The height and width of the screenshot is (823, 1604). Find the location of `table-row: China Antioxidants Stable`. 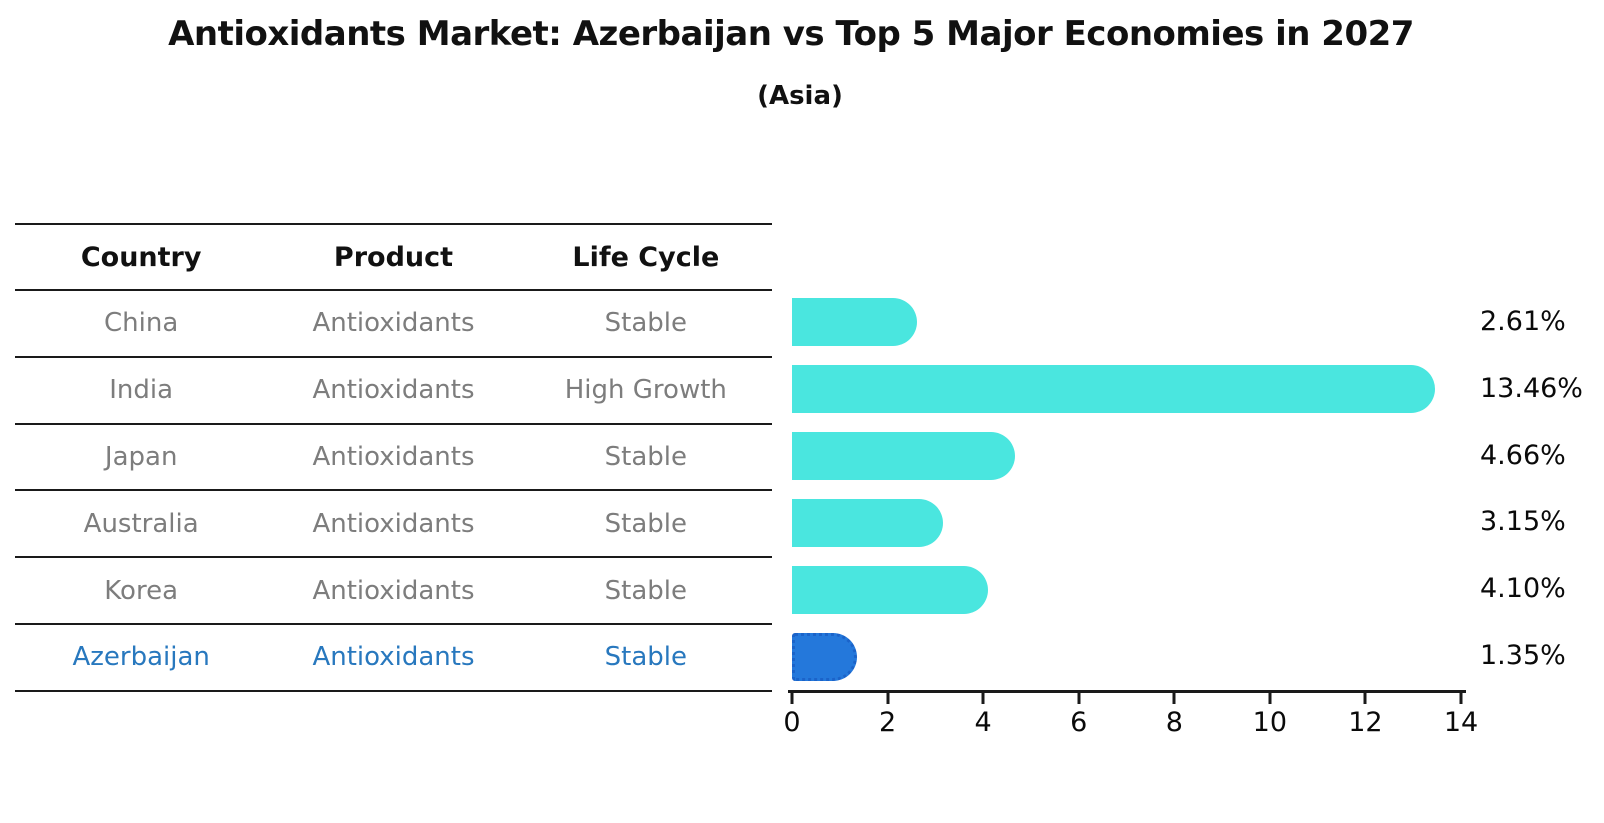

table-row: China Antioxidants Stable is located at coordinates (393, 324).